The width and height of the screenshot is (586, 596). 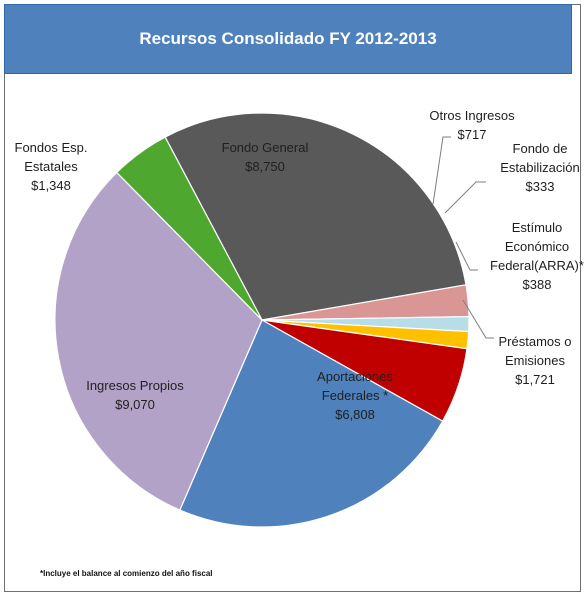 What do you see at coordinates (535, 341) in the screenshot?
I see `slice-name: Préstamos o` at bounding box center [535, 341].